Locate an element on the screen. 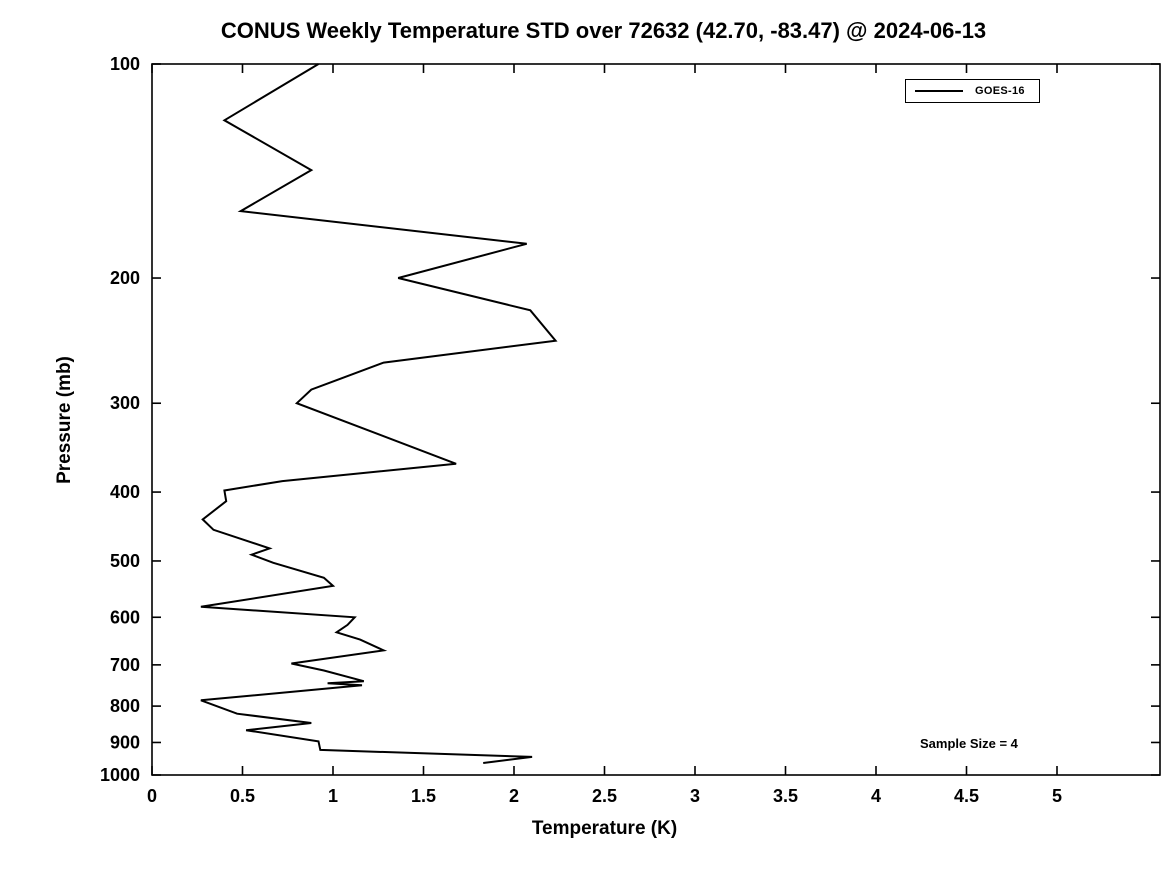 The width and height of the screenshot is (1167, 875). x-tick-label: 0 is located at coordinates (152, 796).